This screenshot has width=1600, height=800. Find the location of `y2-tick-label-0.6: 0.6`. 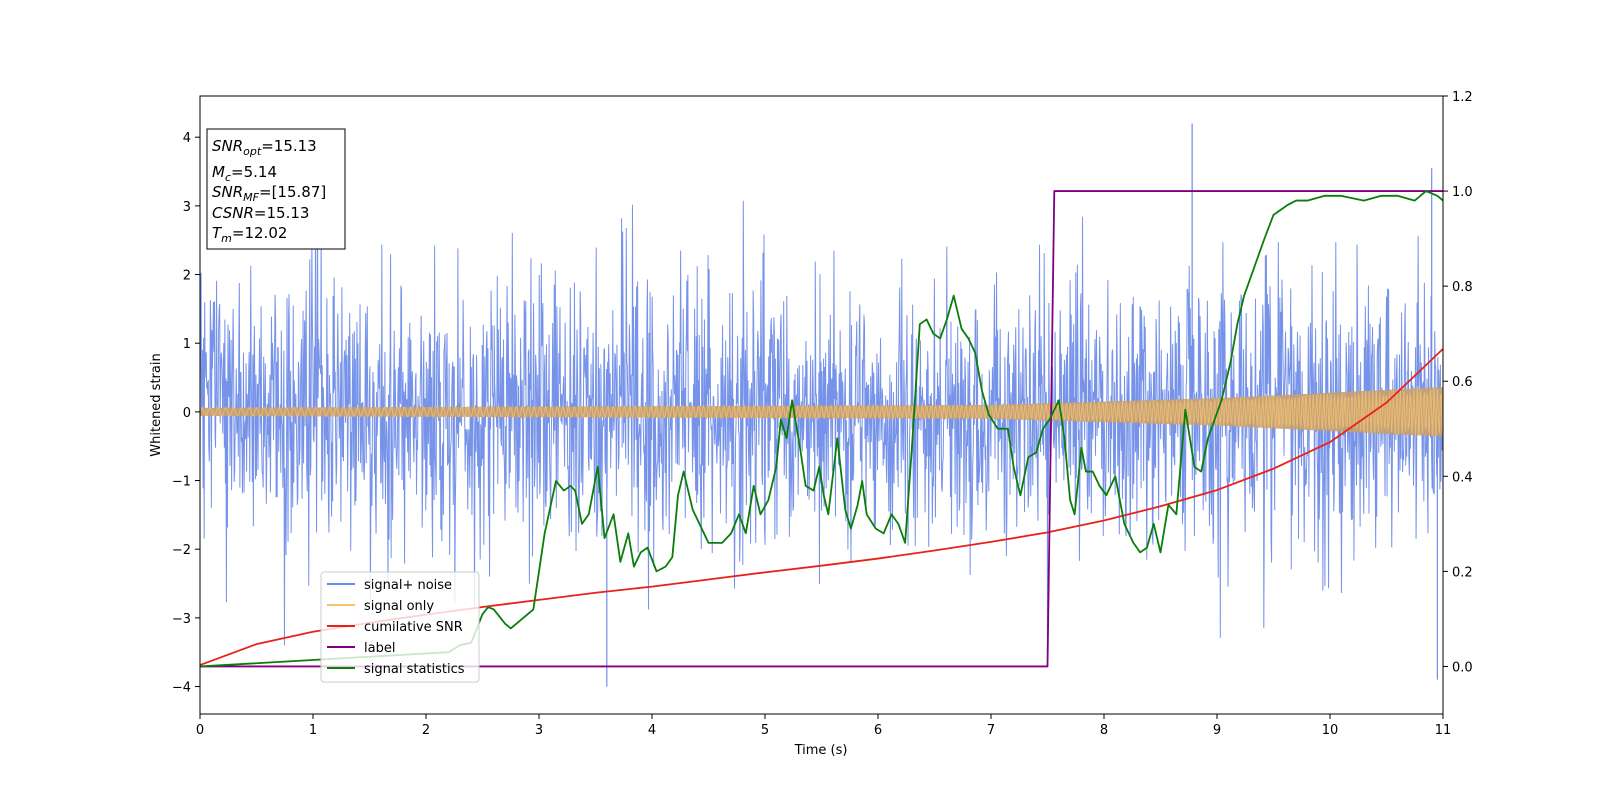

y2-tick-label-0.6: 0.6 is located at coordinates (1462, 382).